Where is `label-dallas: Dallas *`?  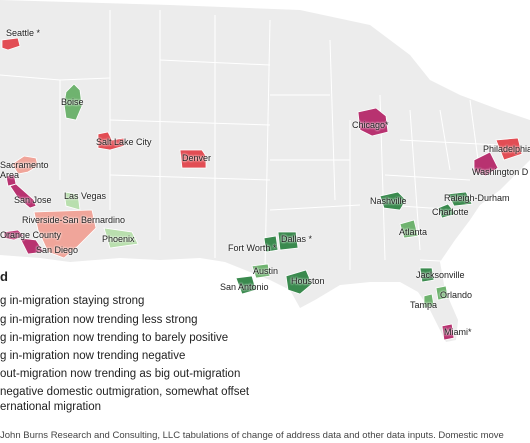
label-dallas: Dallas * is located at coordinates (297, 239).